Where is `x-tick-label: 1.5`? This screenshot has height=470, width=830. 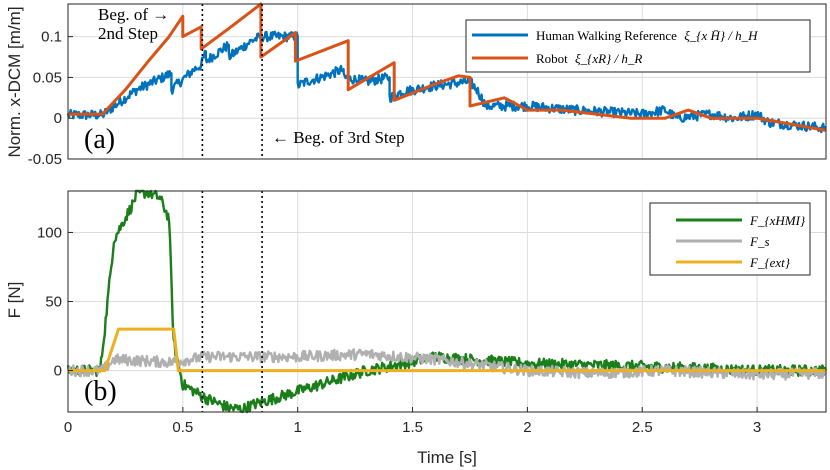
x-tick-label: 1.5 is located at coordinates (412, 427).